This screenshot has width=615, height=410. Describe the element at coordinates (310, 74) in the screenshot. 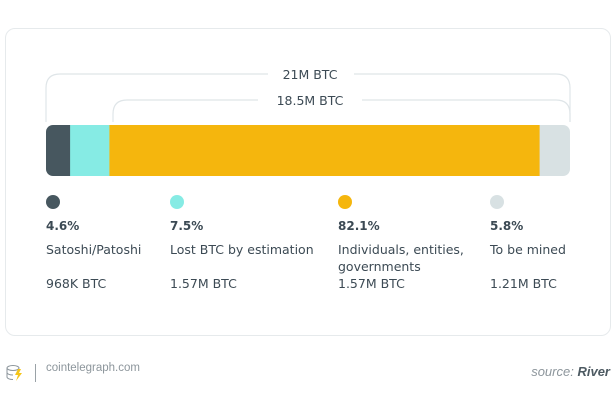

I see `total-label: 21M BTC` at that location.